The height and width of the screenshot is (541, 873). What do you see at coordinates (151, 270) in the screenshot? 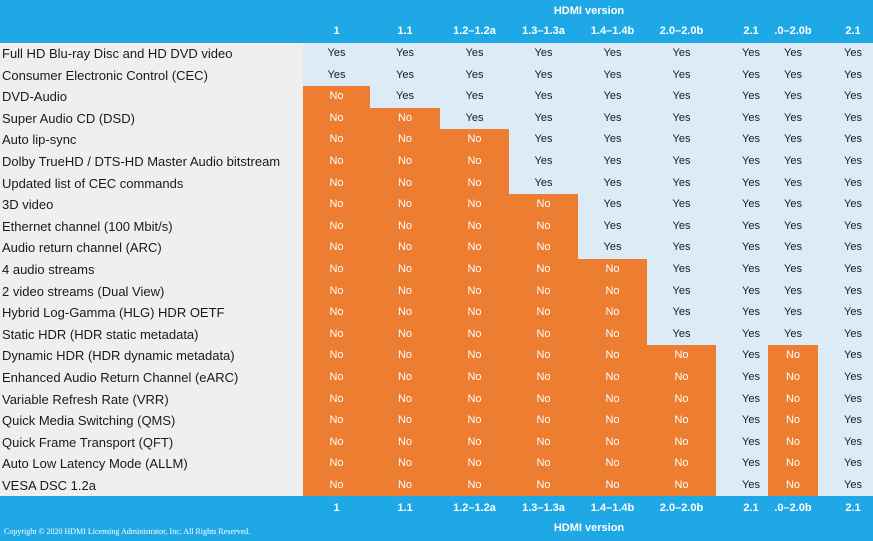
I see `feature-label: 4 audio streams` at bounding box center [151, 270].